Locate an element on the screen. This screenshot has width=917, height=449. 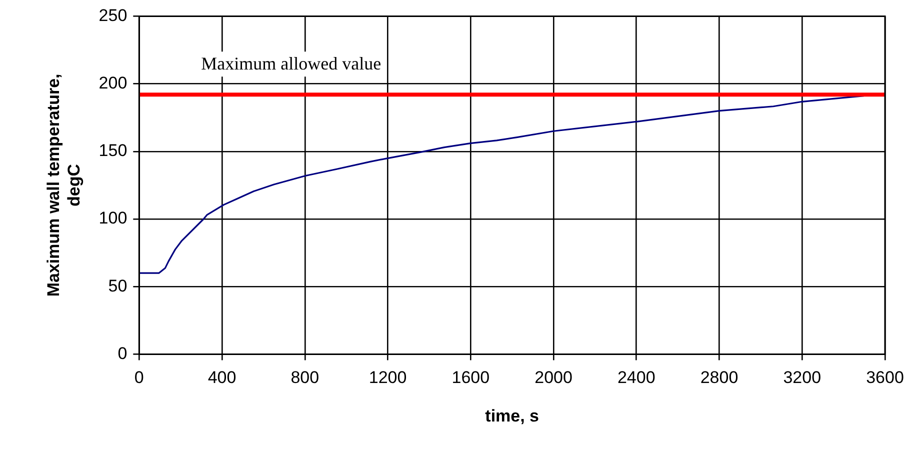
x-tick-label: 400 is located at coordinates (222, 378).